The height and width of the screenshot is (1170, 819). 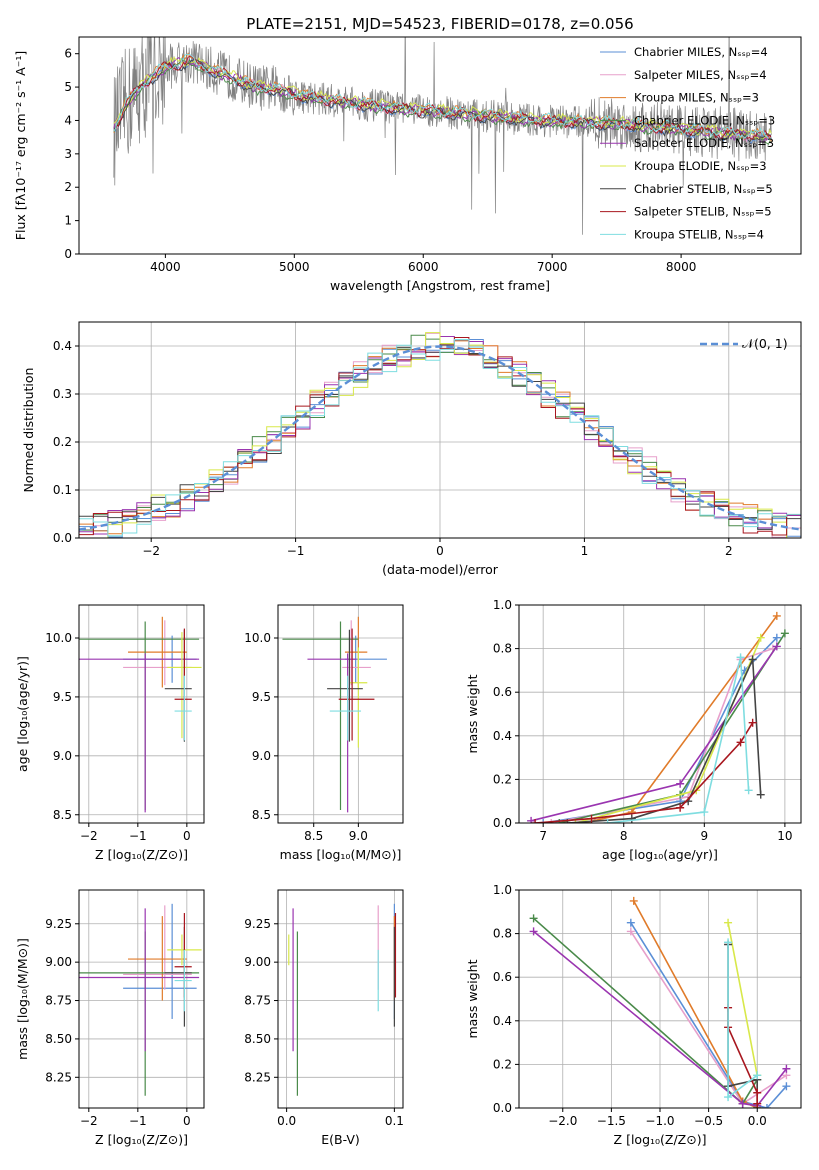 What do you see at coordinates (62, 490) in the screenshot?
I see `y-tick-label: 0.1` at bounding box center [62, 490].